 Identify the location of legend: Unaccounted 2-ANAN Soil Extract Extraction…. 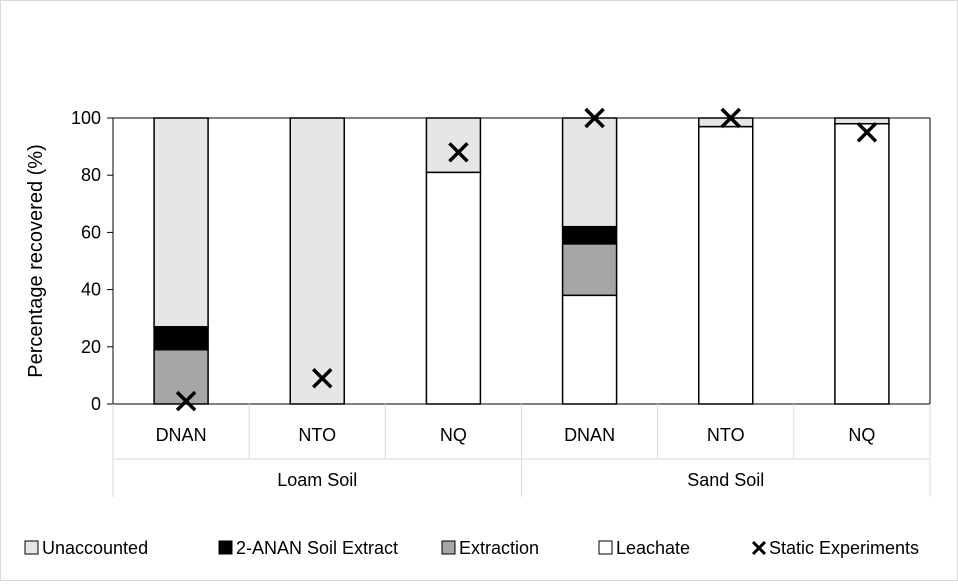
(471, 548).